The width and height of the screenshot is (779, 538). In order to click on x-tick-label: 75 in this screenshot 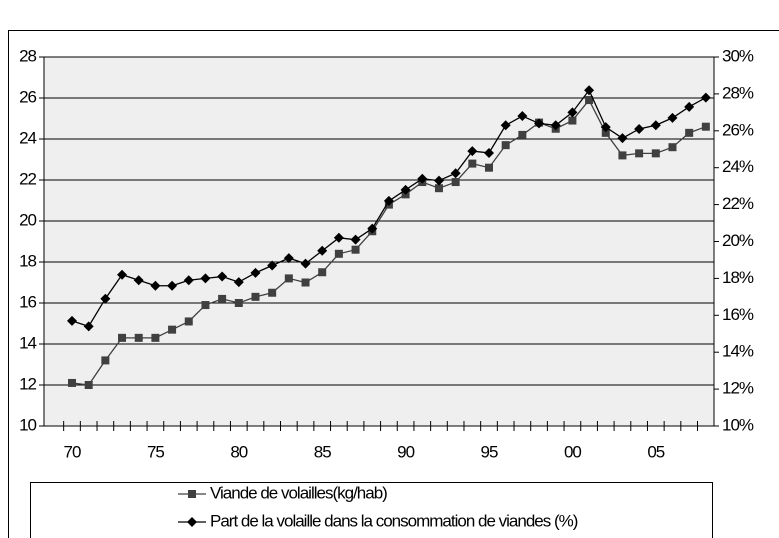, I will do `click(155, 451)`.